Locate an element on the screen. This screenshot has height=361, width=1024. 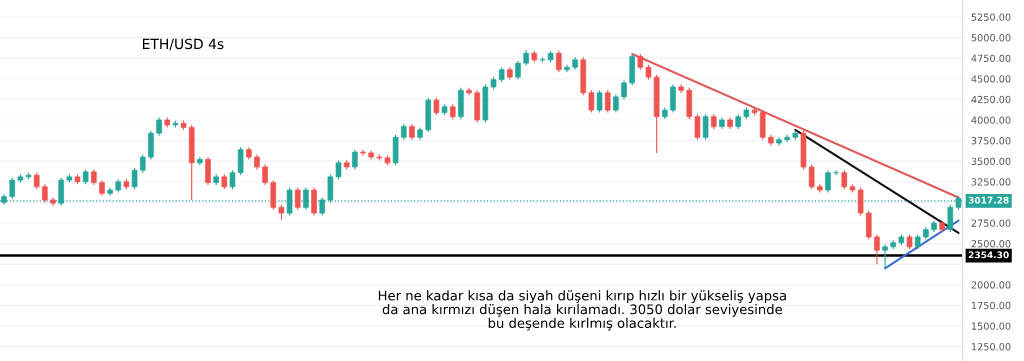
y-tick-label: 4500.00 is located at coordinates (991, 79).